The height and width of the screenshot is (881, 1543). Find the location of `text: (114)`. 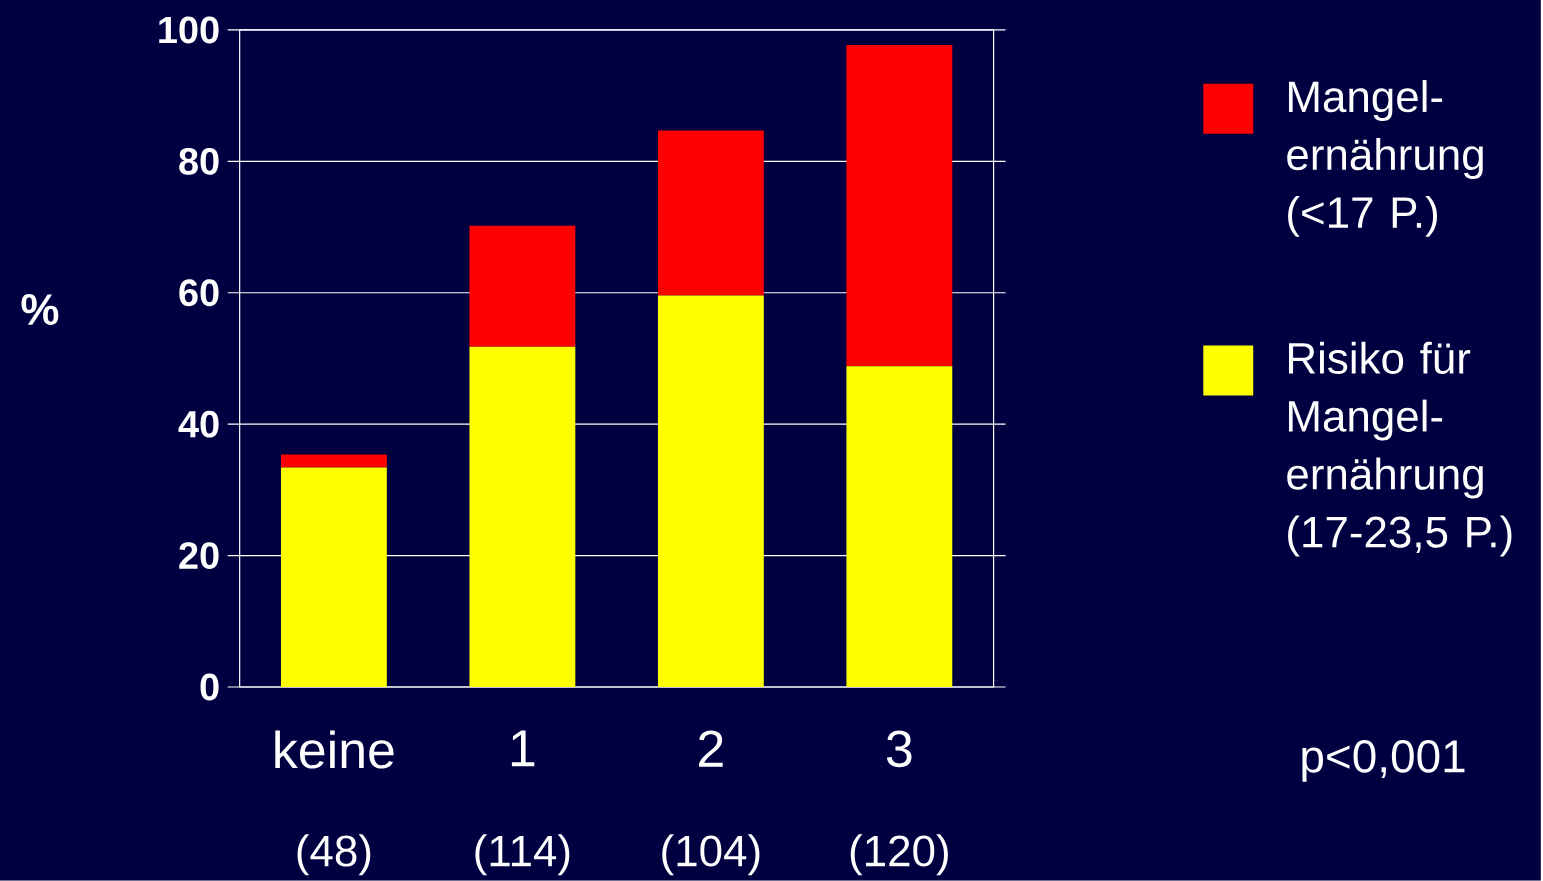

text: (114) is located at coordinates (522, 855).